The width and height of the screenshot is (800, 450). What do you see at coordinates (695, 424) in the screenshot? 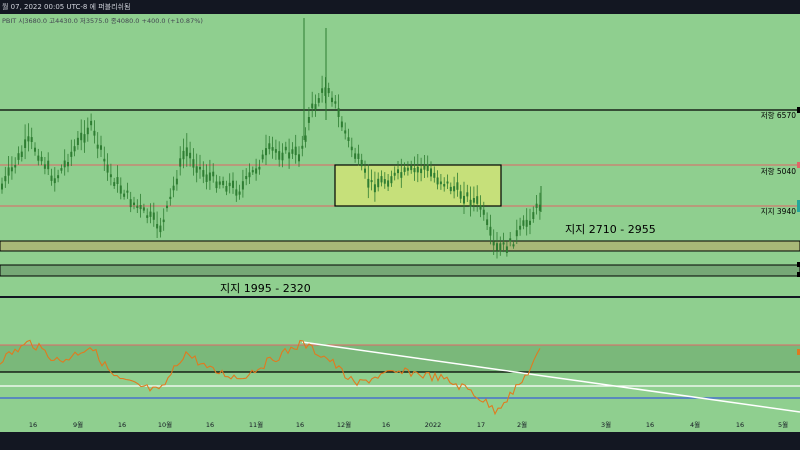
I see `x-tick-label: 4월` at bounding box center [695, 424].